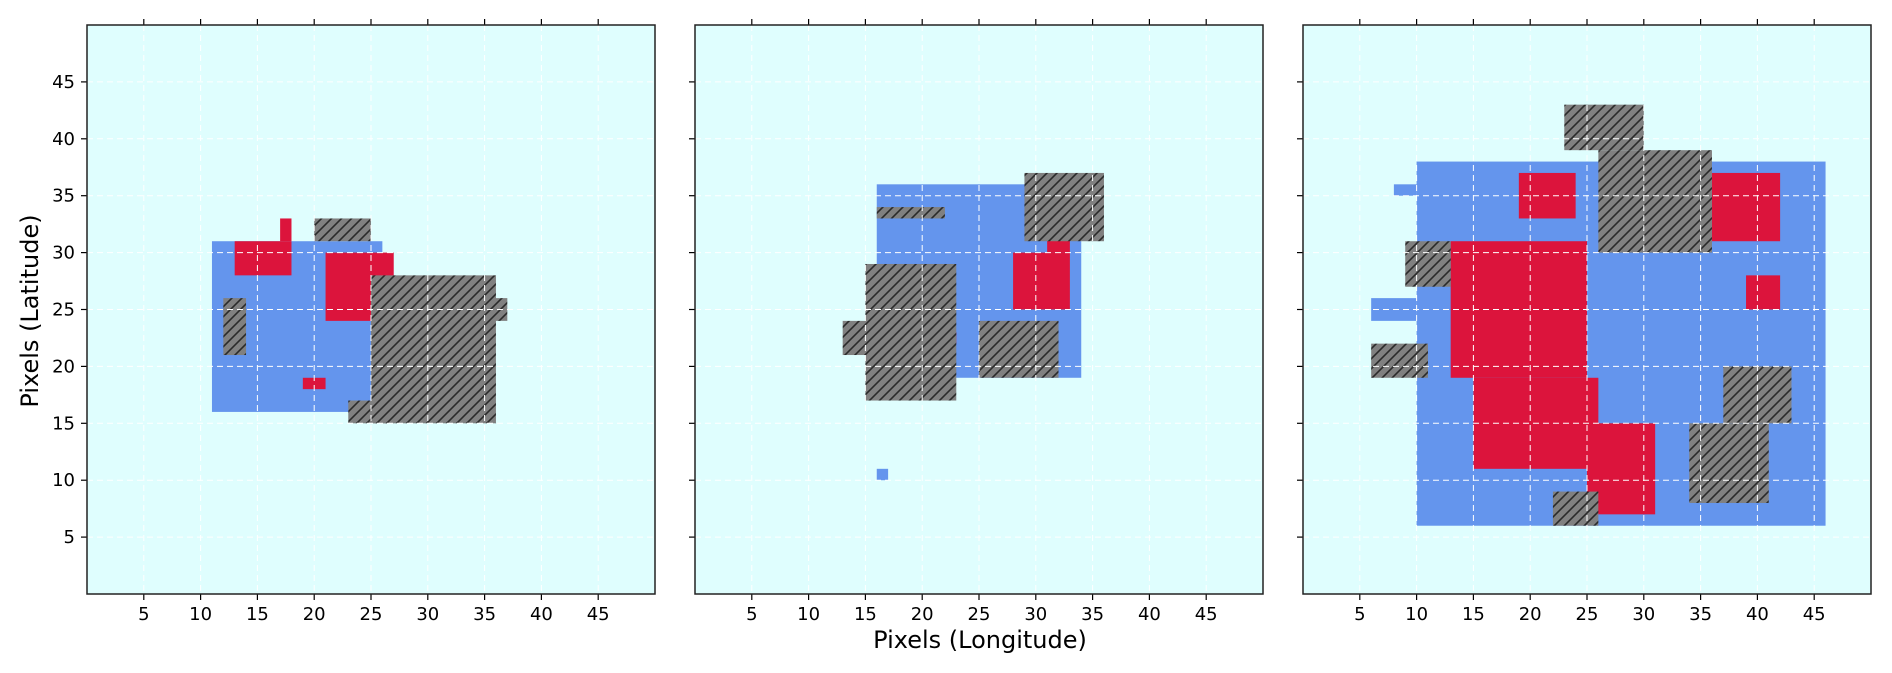  What do you see at coordinates (314, 614) in the screenshot?
I see `panel-left-xtick-label-20: 20` at bounding box center [314, 614].